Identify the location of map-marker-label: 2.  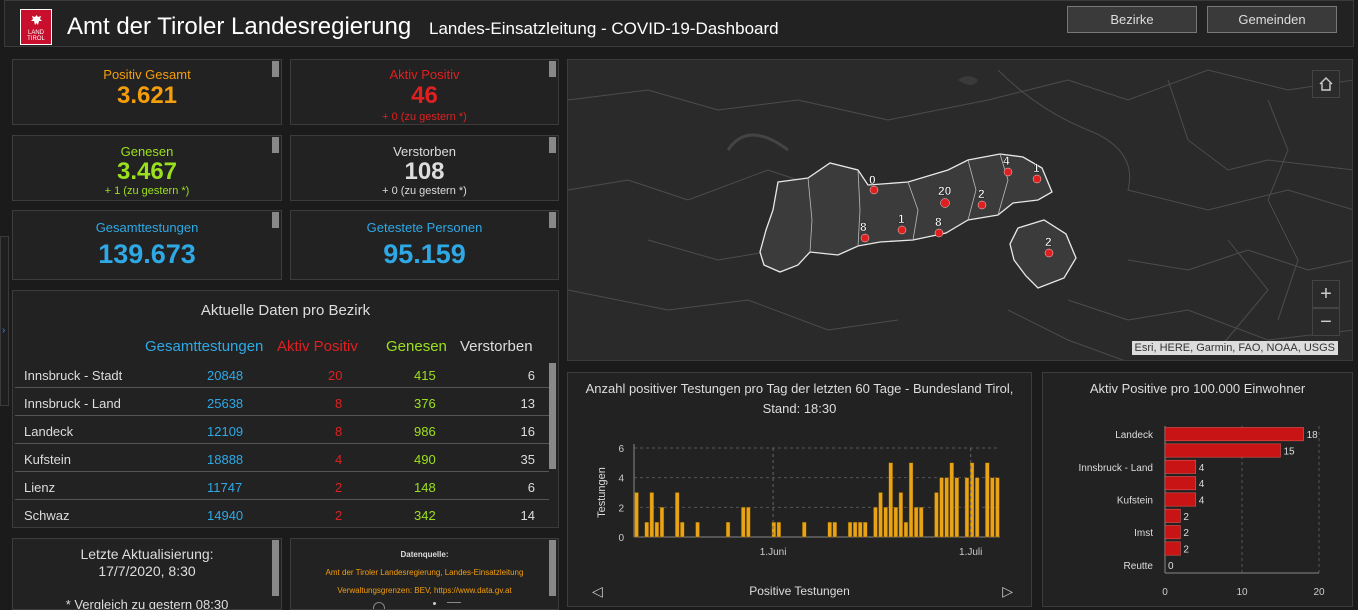
(981, 194).